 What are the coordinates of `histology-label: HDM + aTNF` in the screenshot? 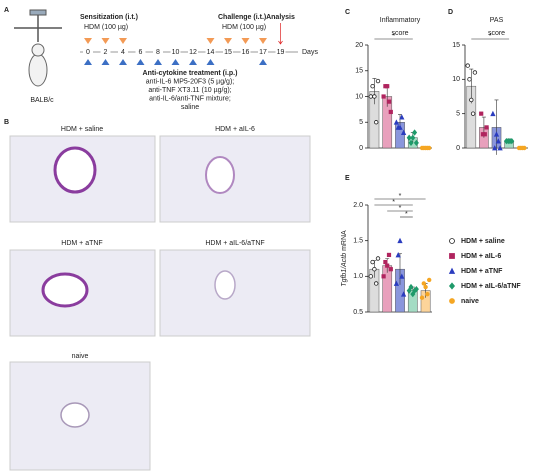 It's located at (81, 243).